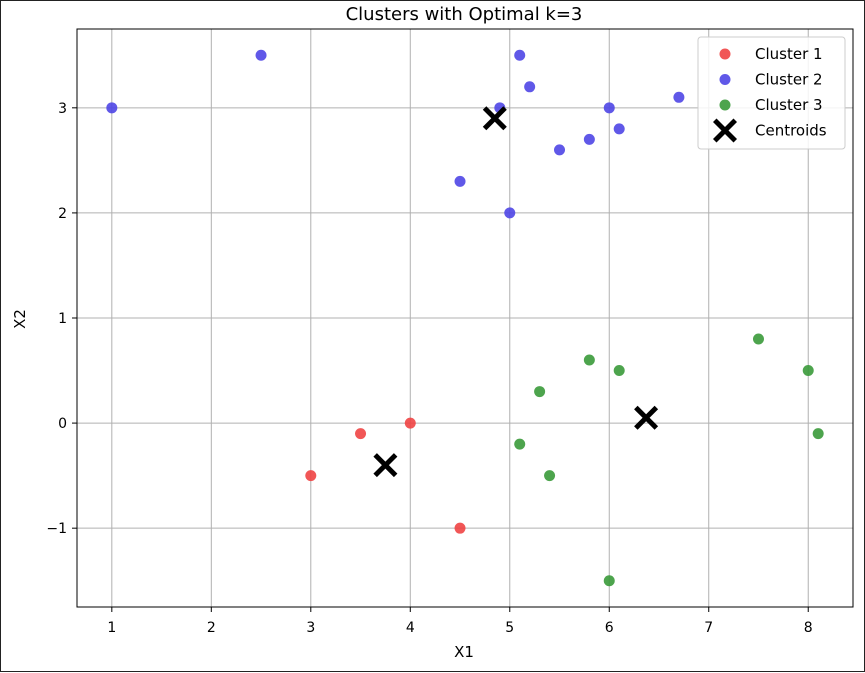  Describe the element at coordinates (20, 319) in the screenshot. I see `y-axis-label: X2` at that location.